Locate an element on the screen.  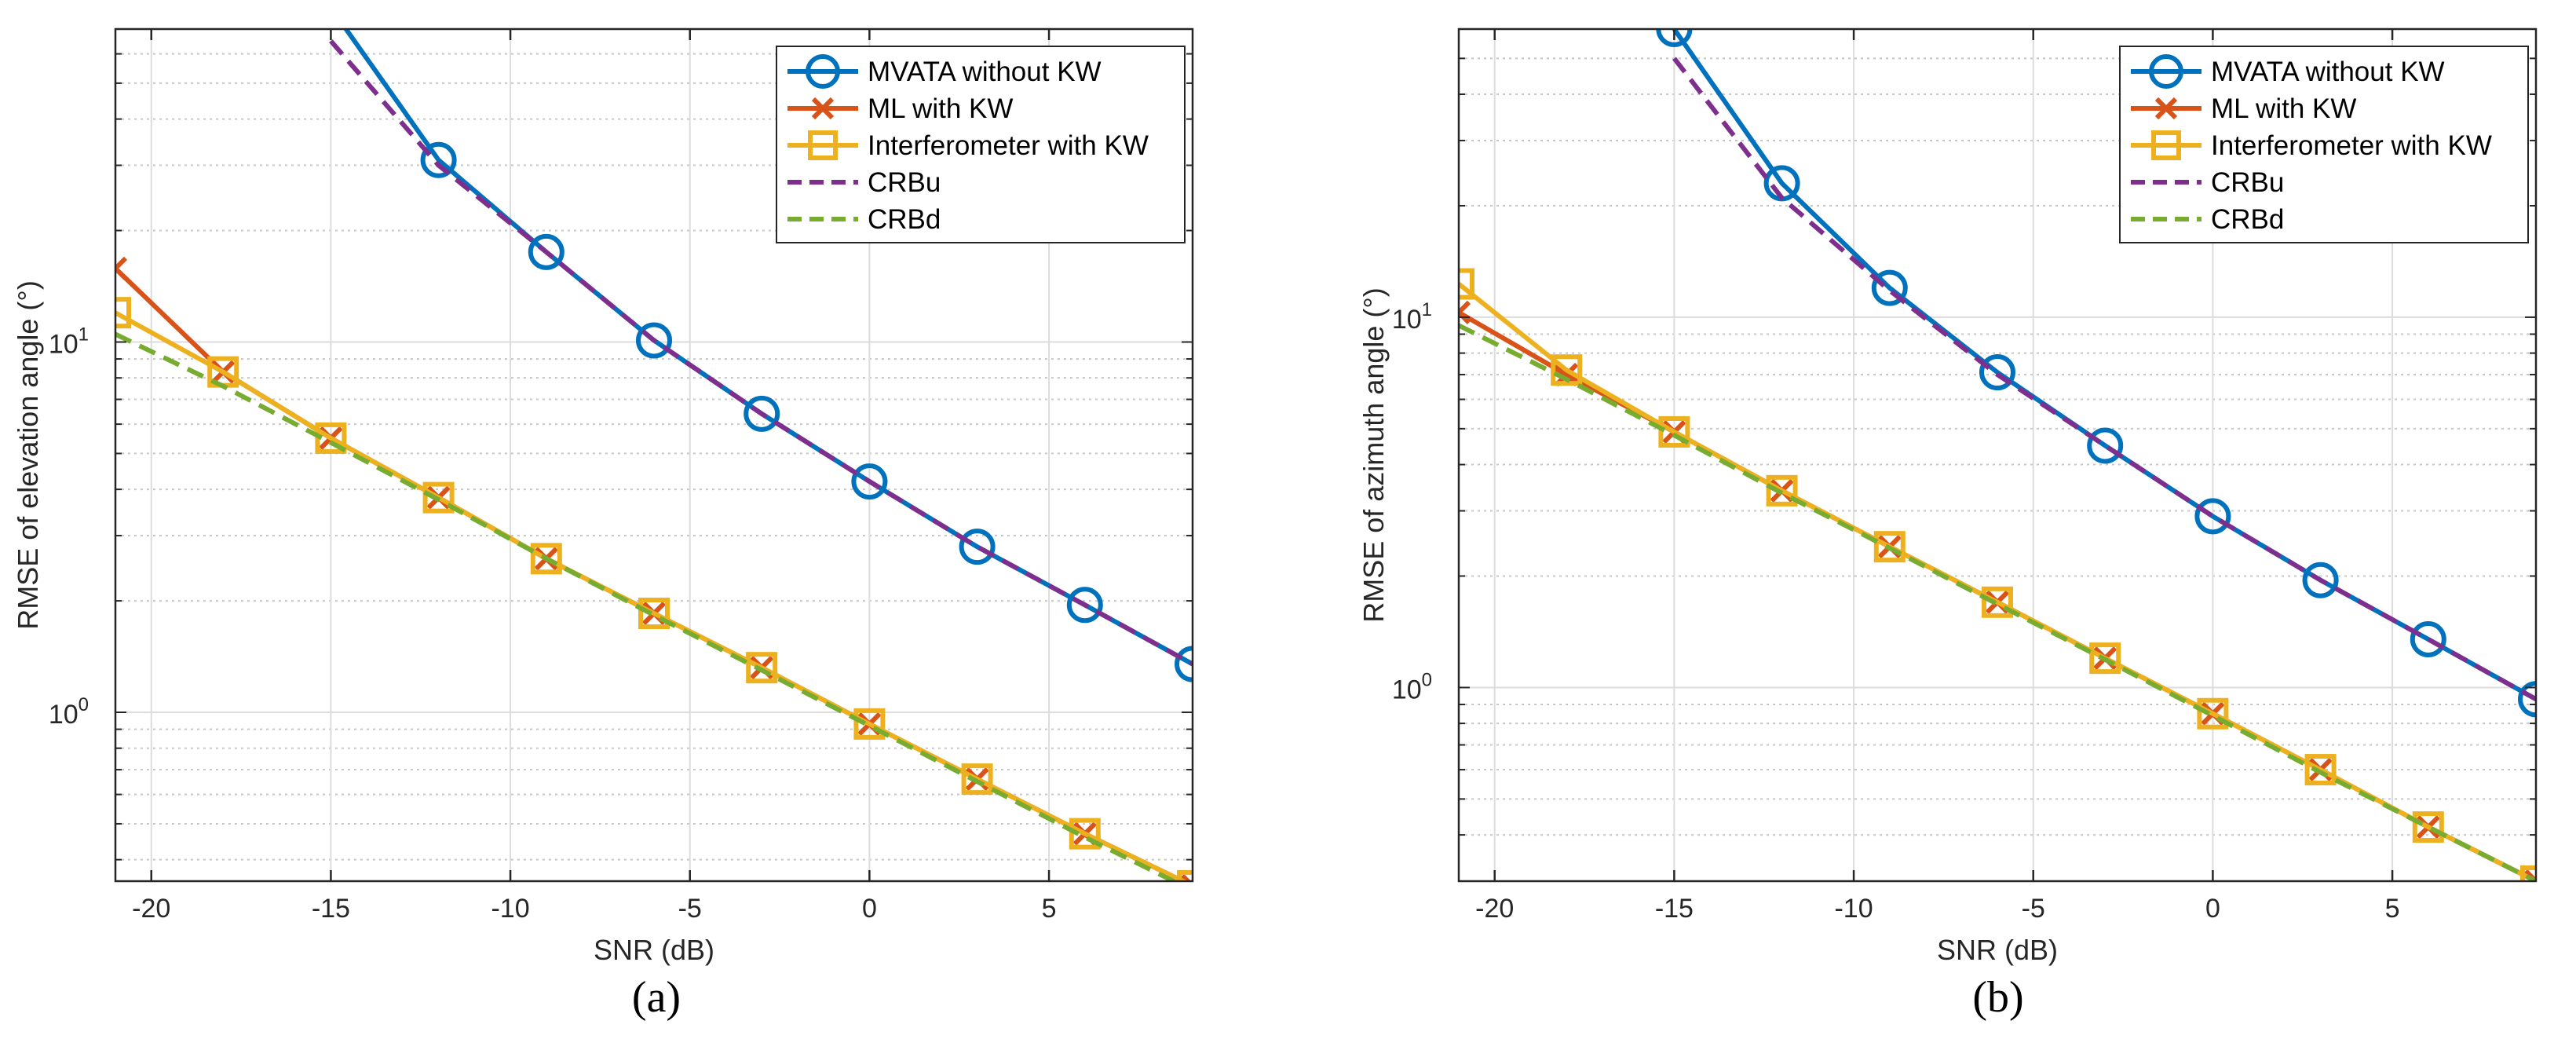
y-axis-label: RMSE of elevation angle (°) is located at coordinates (28, 455).